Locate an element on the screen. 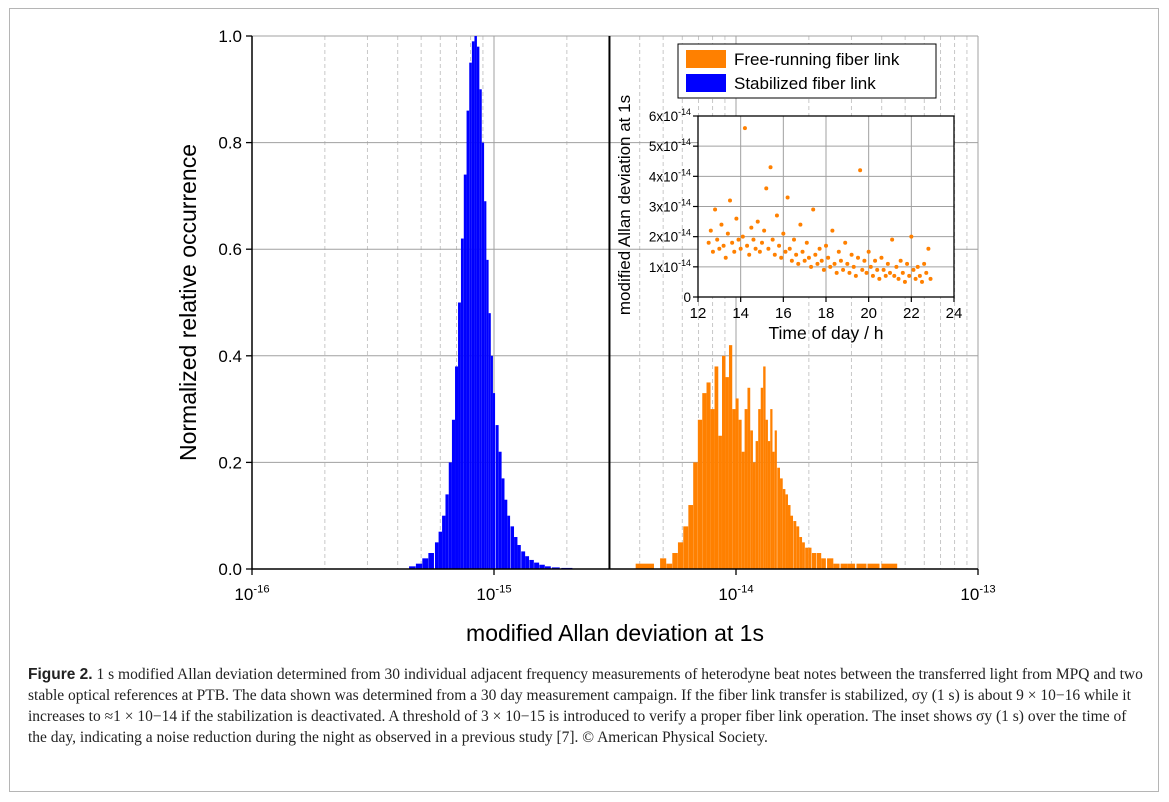  inset-x-tick-label: 24 is located at coordinates (954, 313).